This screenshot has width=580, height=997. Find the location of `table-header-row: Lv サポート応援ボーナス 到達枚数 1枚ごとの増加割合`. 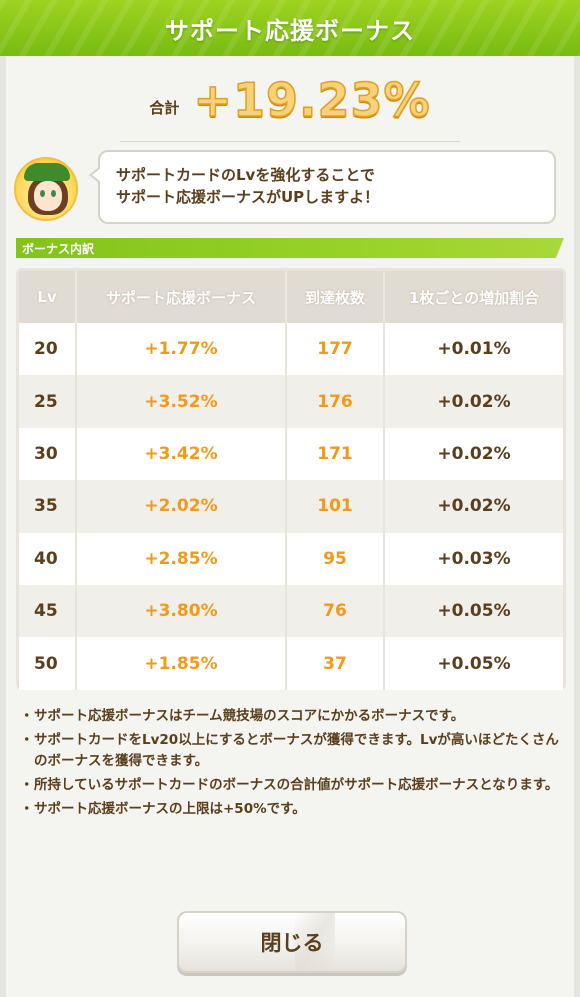

table-header-row: Lv サポート応援ボーナス 到達枚数 1枚ごとの増加割合 is located at coordinates (291, 297).